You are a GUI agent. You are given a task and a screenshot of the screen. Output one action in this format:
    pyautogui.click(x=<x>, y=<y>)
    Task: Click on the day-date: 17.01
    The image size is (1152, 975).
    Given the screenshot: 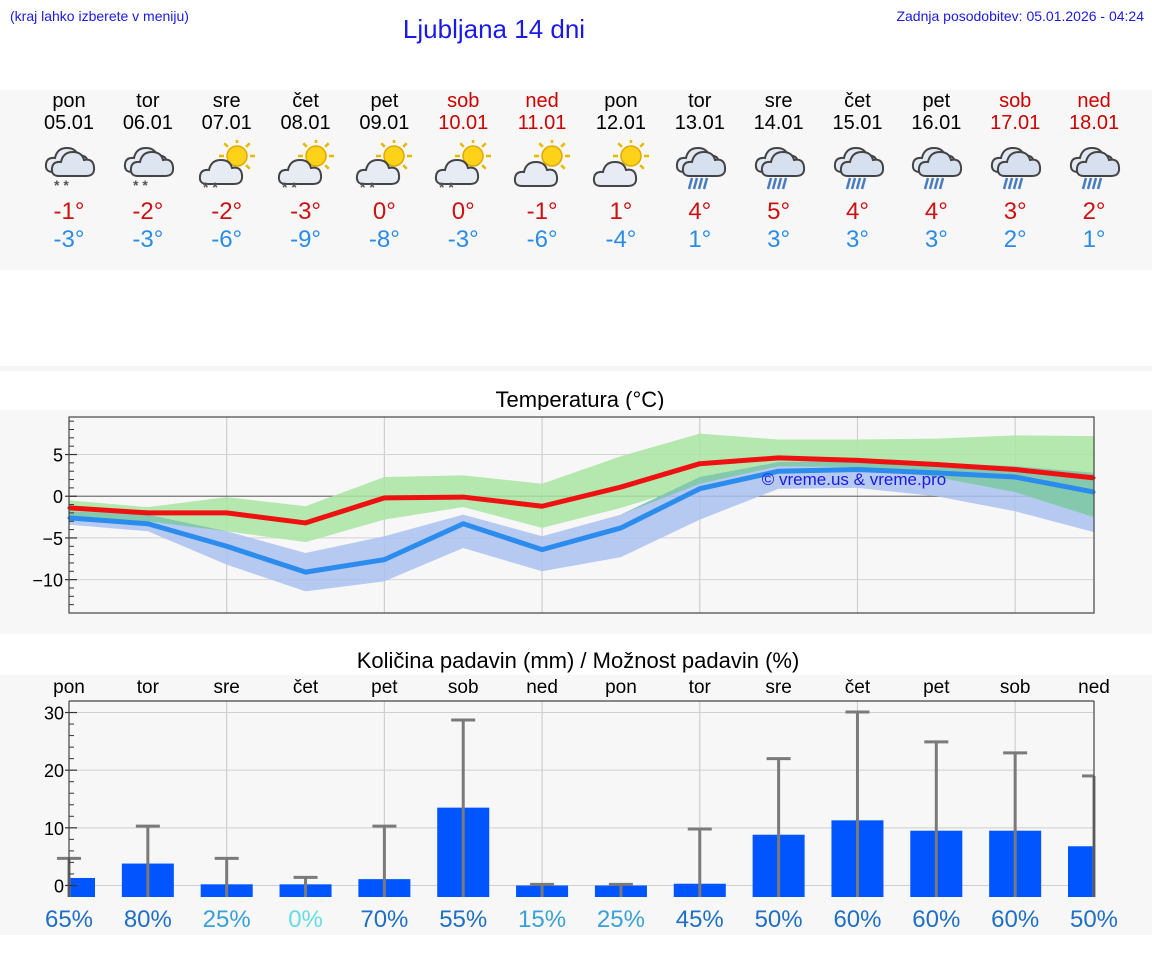 What is the action you would take?
    pyautogui.click(x=1015, y=123)
    